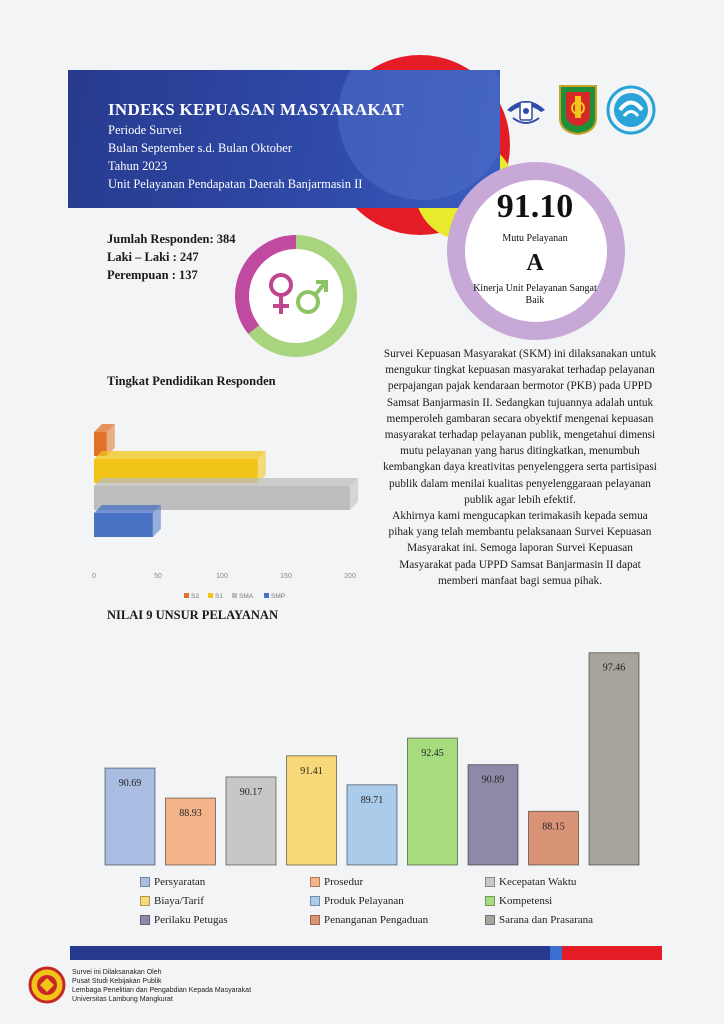 Image resolution: width=724 pixels, height=1024 pixels. I want to click on gender-donut-chart, so click(296, 296).